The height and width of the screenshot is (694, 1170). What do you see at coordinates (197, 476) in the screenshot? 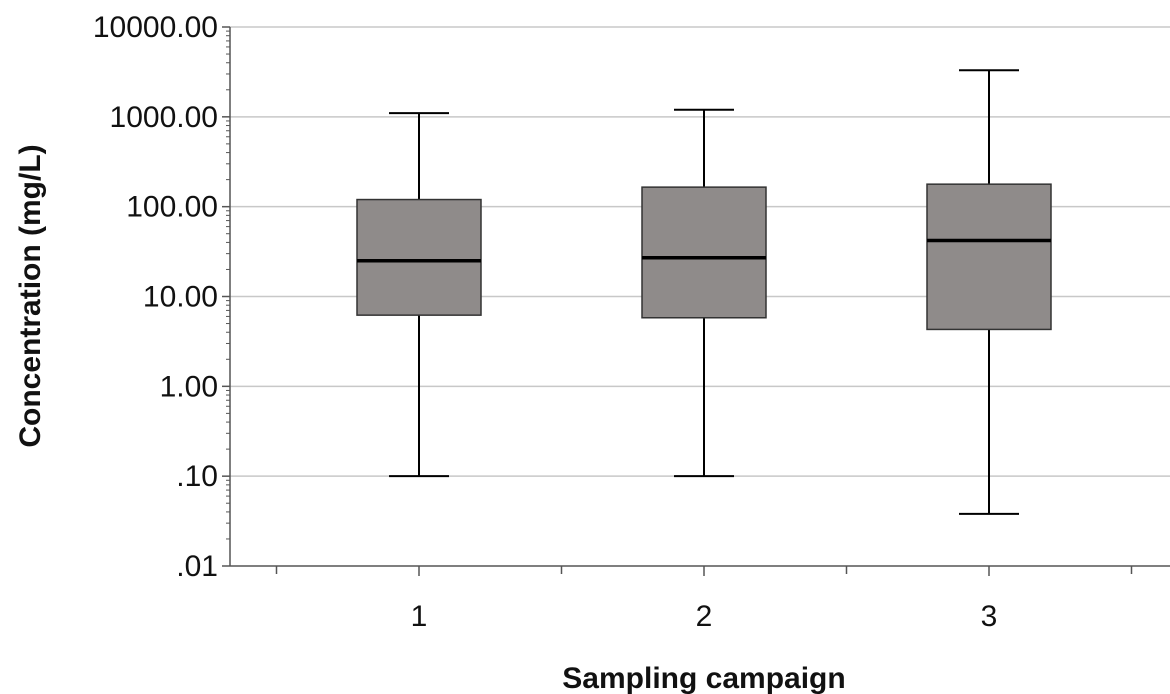
I see `y-tick-label: .10` at bounding box center [197, 476].